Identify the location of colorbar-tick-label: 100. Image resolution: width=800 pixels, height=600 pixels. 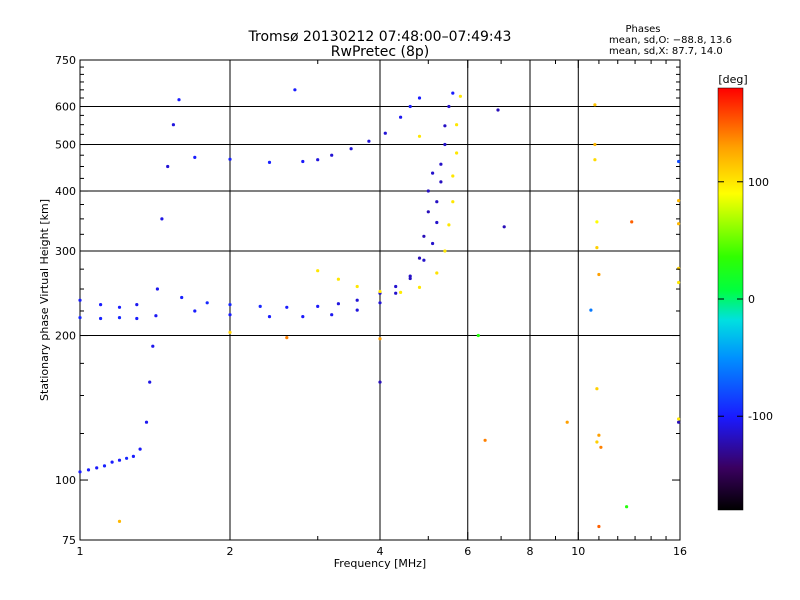
(758, 182).